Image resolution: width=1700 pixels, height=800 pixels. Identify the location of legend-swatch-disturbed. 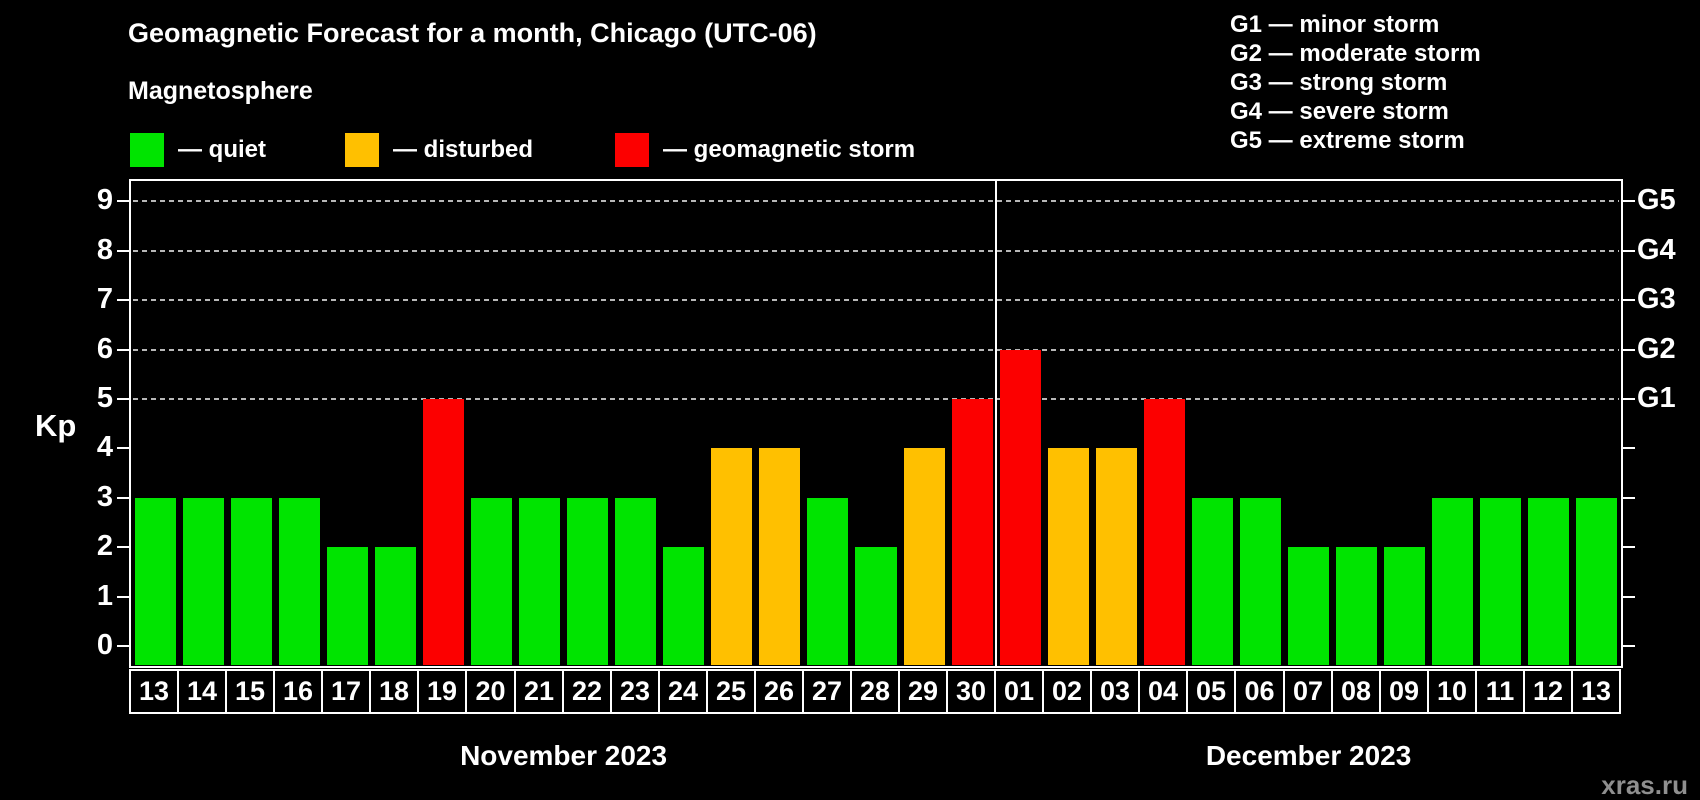
(362, 150).